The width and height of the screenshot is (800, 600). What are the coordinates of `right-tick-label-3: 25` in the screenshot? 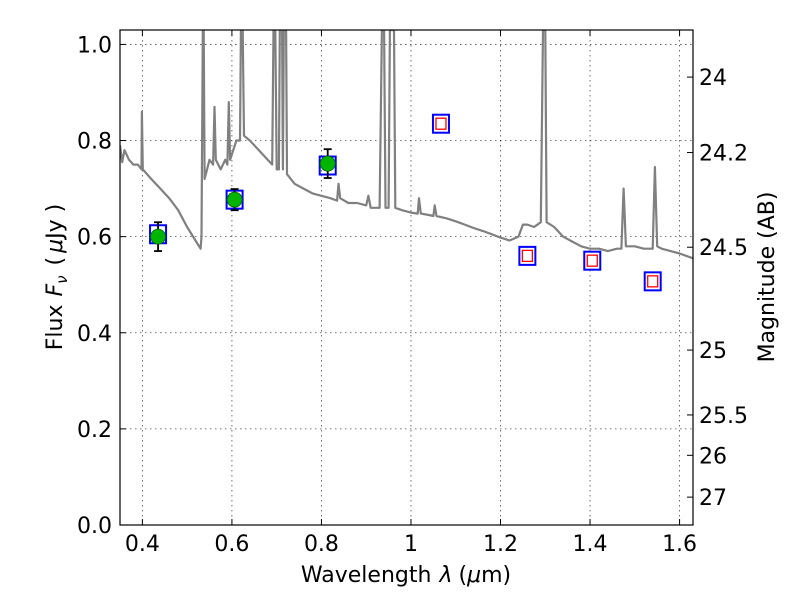 It's located at (713, 351).